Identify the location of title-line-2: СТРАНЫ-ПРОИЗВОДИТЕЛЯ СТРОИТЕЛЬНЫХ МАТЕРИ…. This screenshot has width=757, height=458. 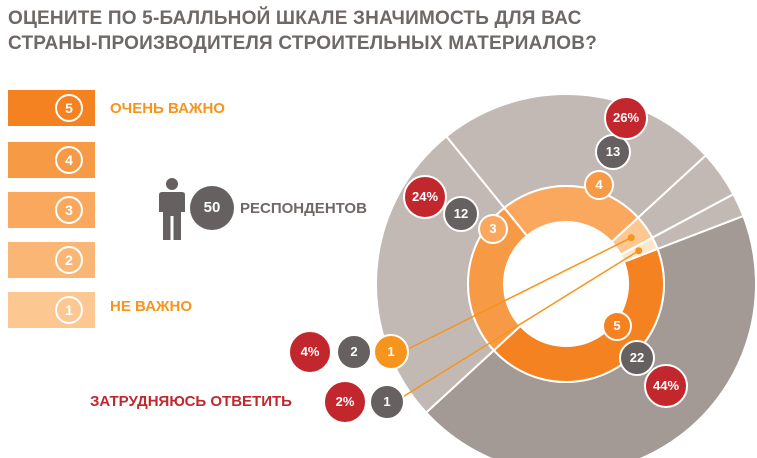
(303, 43).